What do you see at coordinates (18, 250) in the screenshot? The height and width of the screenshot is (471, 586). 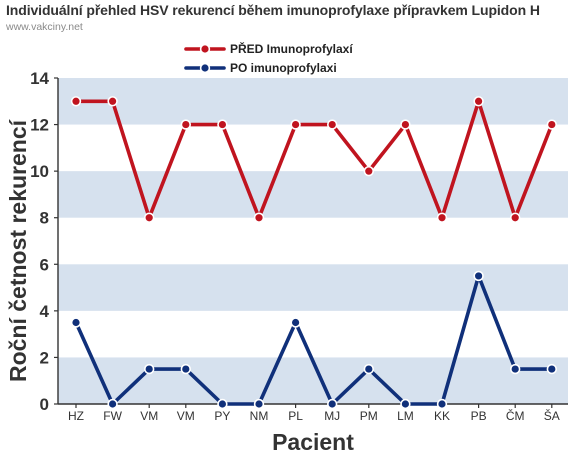 I see `y-axis-label: Roční četnost rekurencí` at bounding box center [18, 250].